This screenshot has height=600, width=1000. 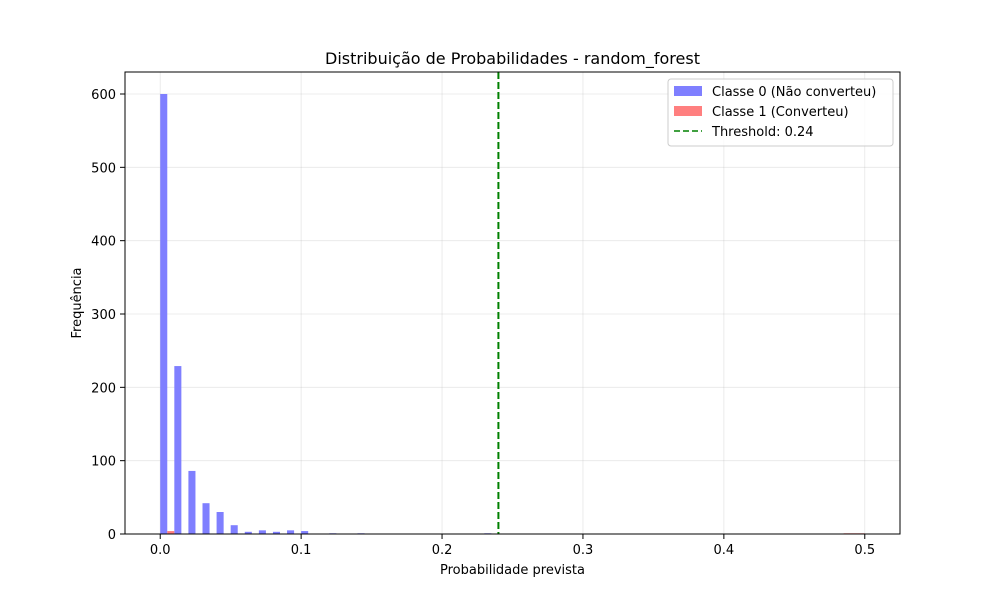 What do you see at coordinates (103, 95) in the screenshot?
I see `y-tick-label: 600` at bounding box center [103, 95].